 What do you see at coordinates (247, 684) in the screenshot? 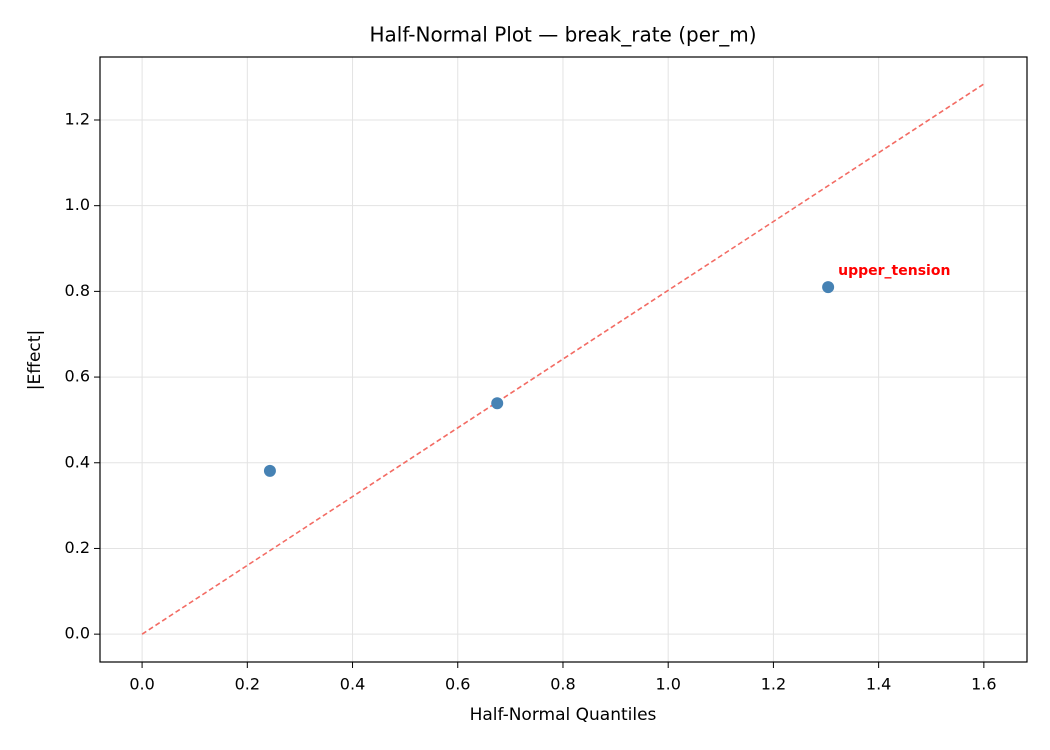
I see `x-tick-label: 0.2` at bounding box center [247, 684].